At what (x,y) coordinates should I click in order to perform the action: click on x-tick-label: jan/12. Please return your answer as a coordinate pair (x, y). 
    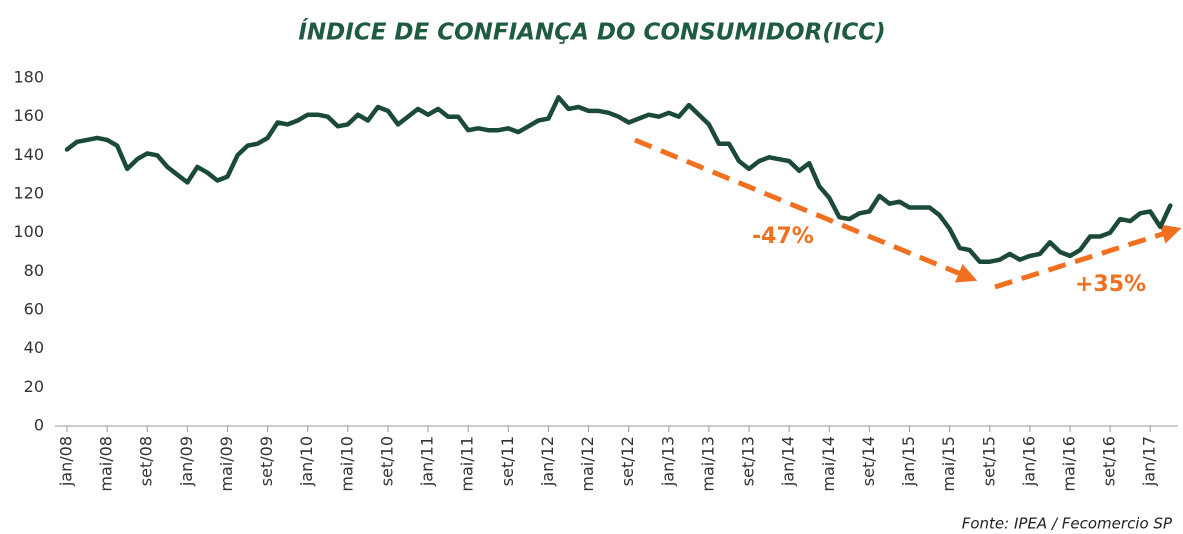
    Looking at the image, I should click on (547, 461).